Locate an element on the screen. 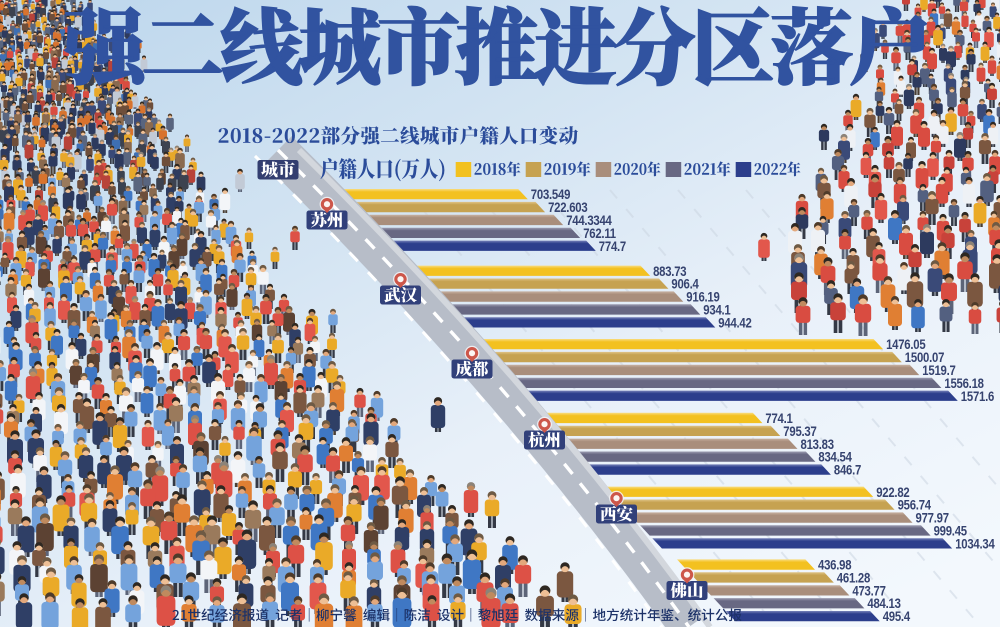 This screenshot has height=632, width=1000. svg-text: 795.37 is located at coordinates (799, 431).